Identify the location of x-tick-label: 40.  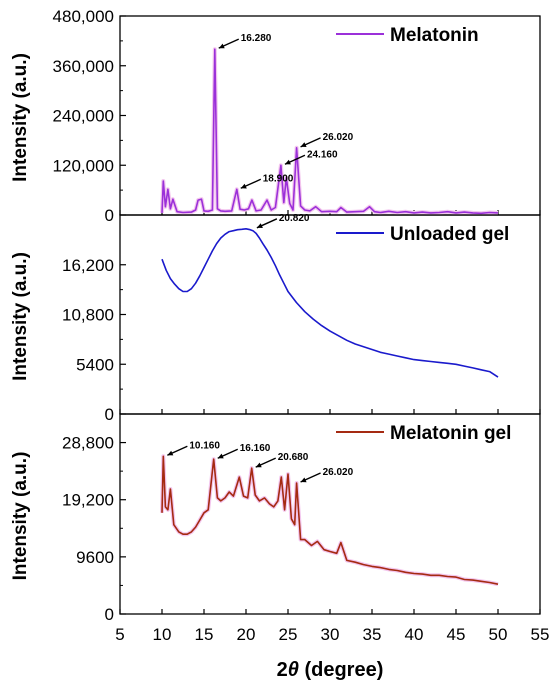
(414, 634).